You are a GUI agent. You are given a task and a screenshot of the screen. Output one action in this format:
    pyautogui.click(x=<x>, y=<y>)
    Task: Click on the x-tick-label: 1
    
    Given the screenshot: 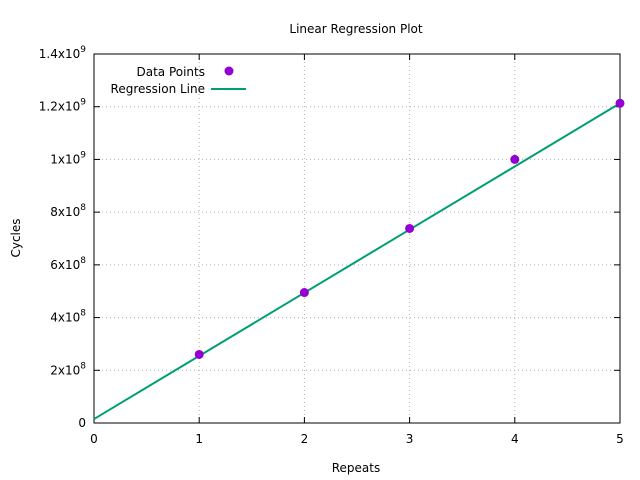 What is the action you would take?
    pyautogui.click(x=199, y=439)
    